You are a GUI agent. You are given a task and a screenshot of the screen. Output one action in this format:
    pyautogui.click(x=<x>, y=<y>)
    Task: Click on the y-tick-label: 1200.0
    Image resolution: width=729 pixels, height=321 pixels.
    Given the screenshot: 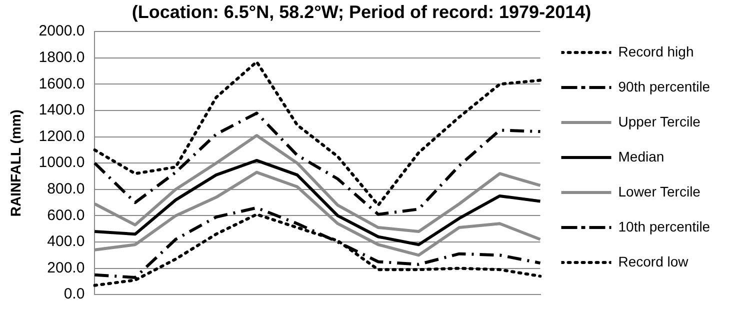 What is the action you would take?
    pyautogui.click(x=61, y=136)
    